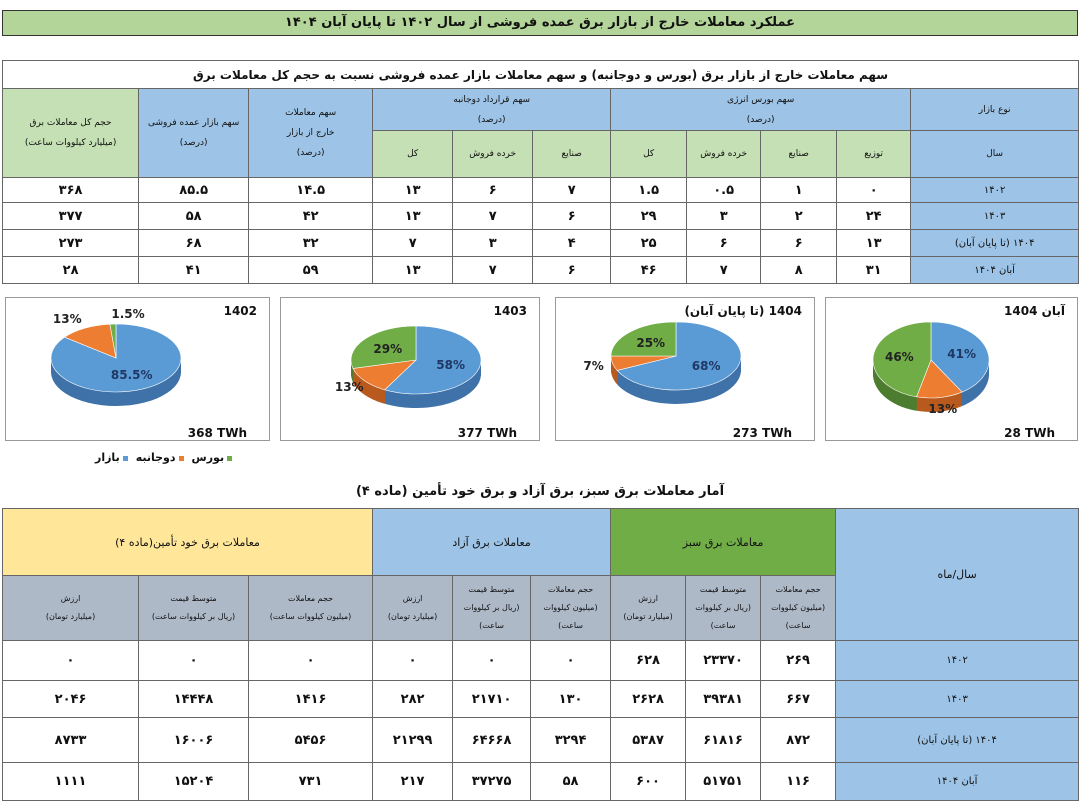 Image resolution: width=1080 pixels, height=801 pixels. What do you see at coordinates (798, 740) in the screenshot?
I see `table-cell: ۸۷۲` at bounding box center [798, 740].